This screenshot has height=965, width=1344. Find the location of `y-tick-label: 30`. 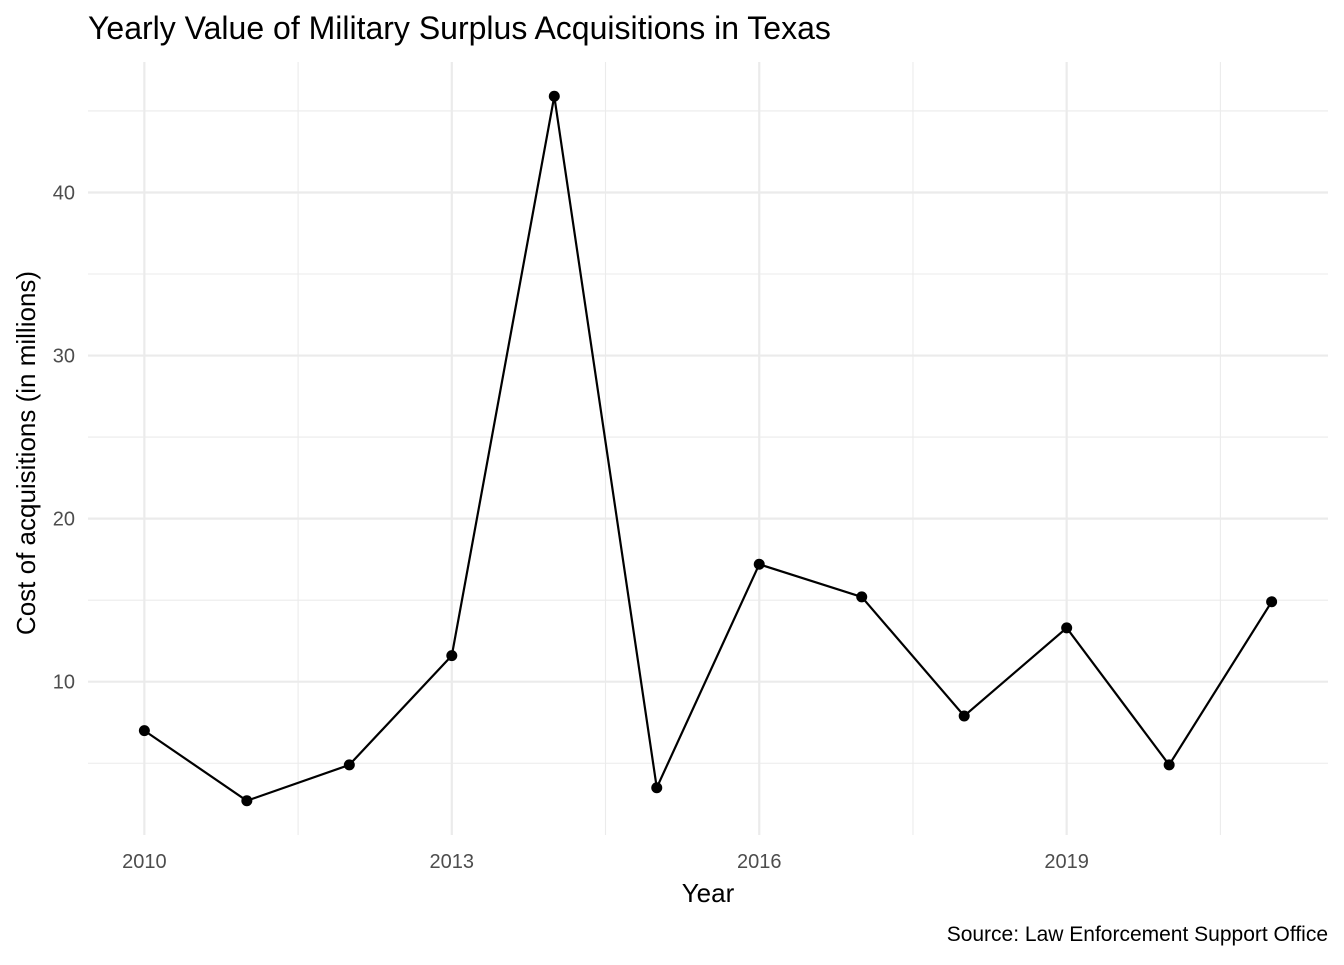

y-tick-label: 30 is located at coordinates (64, 357).